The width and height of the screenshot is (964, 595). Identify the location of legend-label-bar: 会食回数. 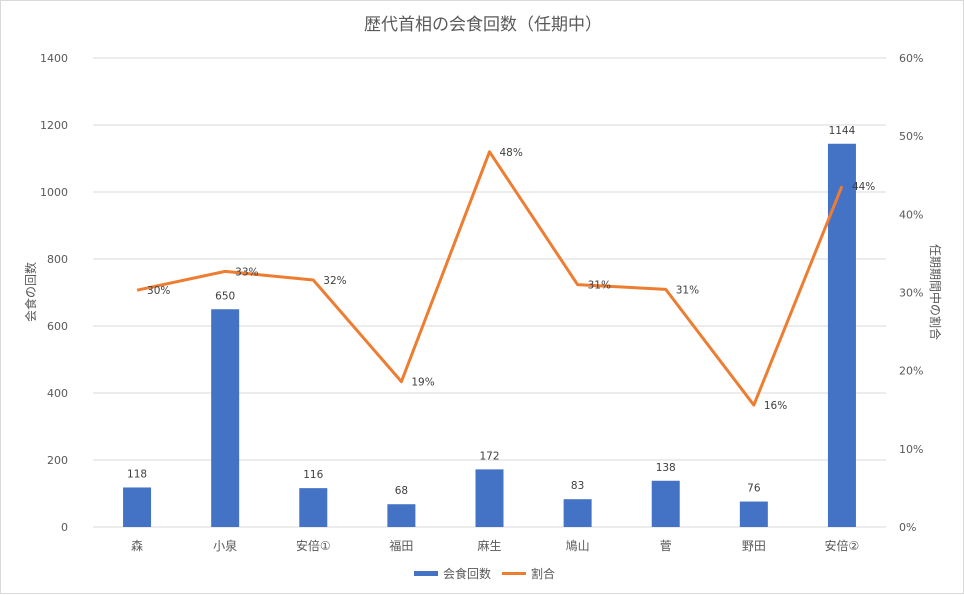
(467, 573).